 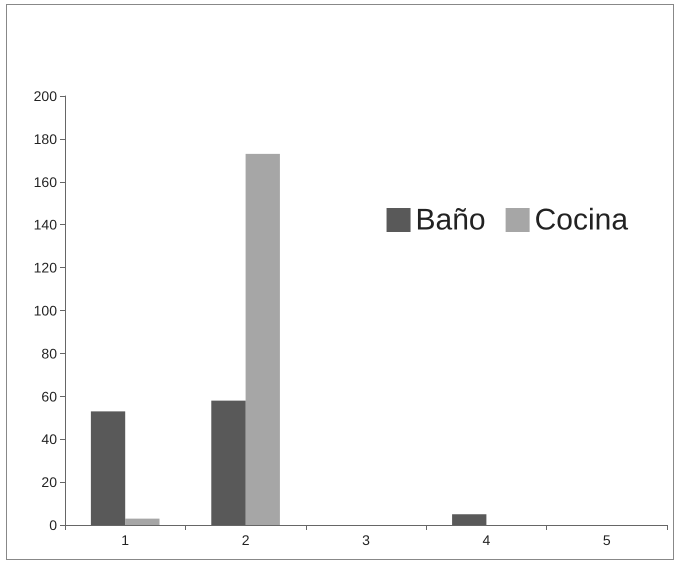 I want to click on y-tick-label: 140, so click(x=46, y=224).